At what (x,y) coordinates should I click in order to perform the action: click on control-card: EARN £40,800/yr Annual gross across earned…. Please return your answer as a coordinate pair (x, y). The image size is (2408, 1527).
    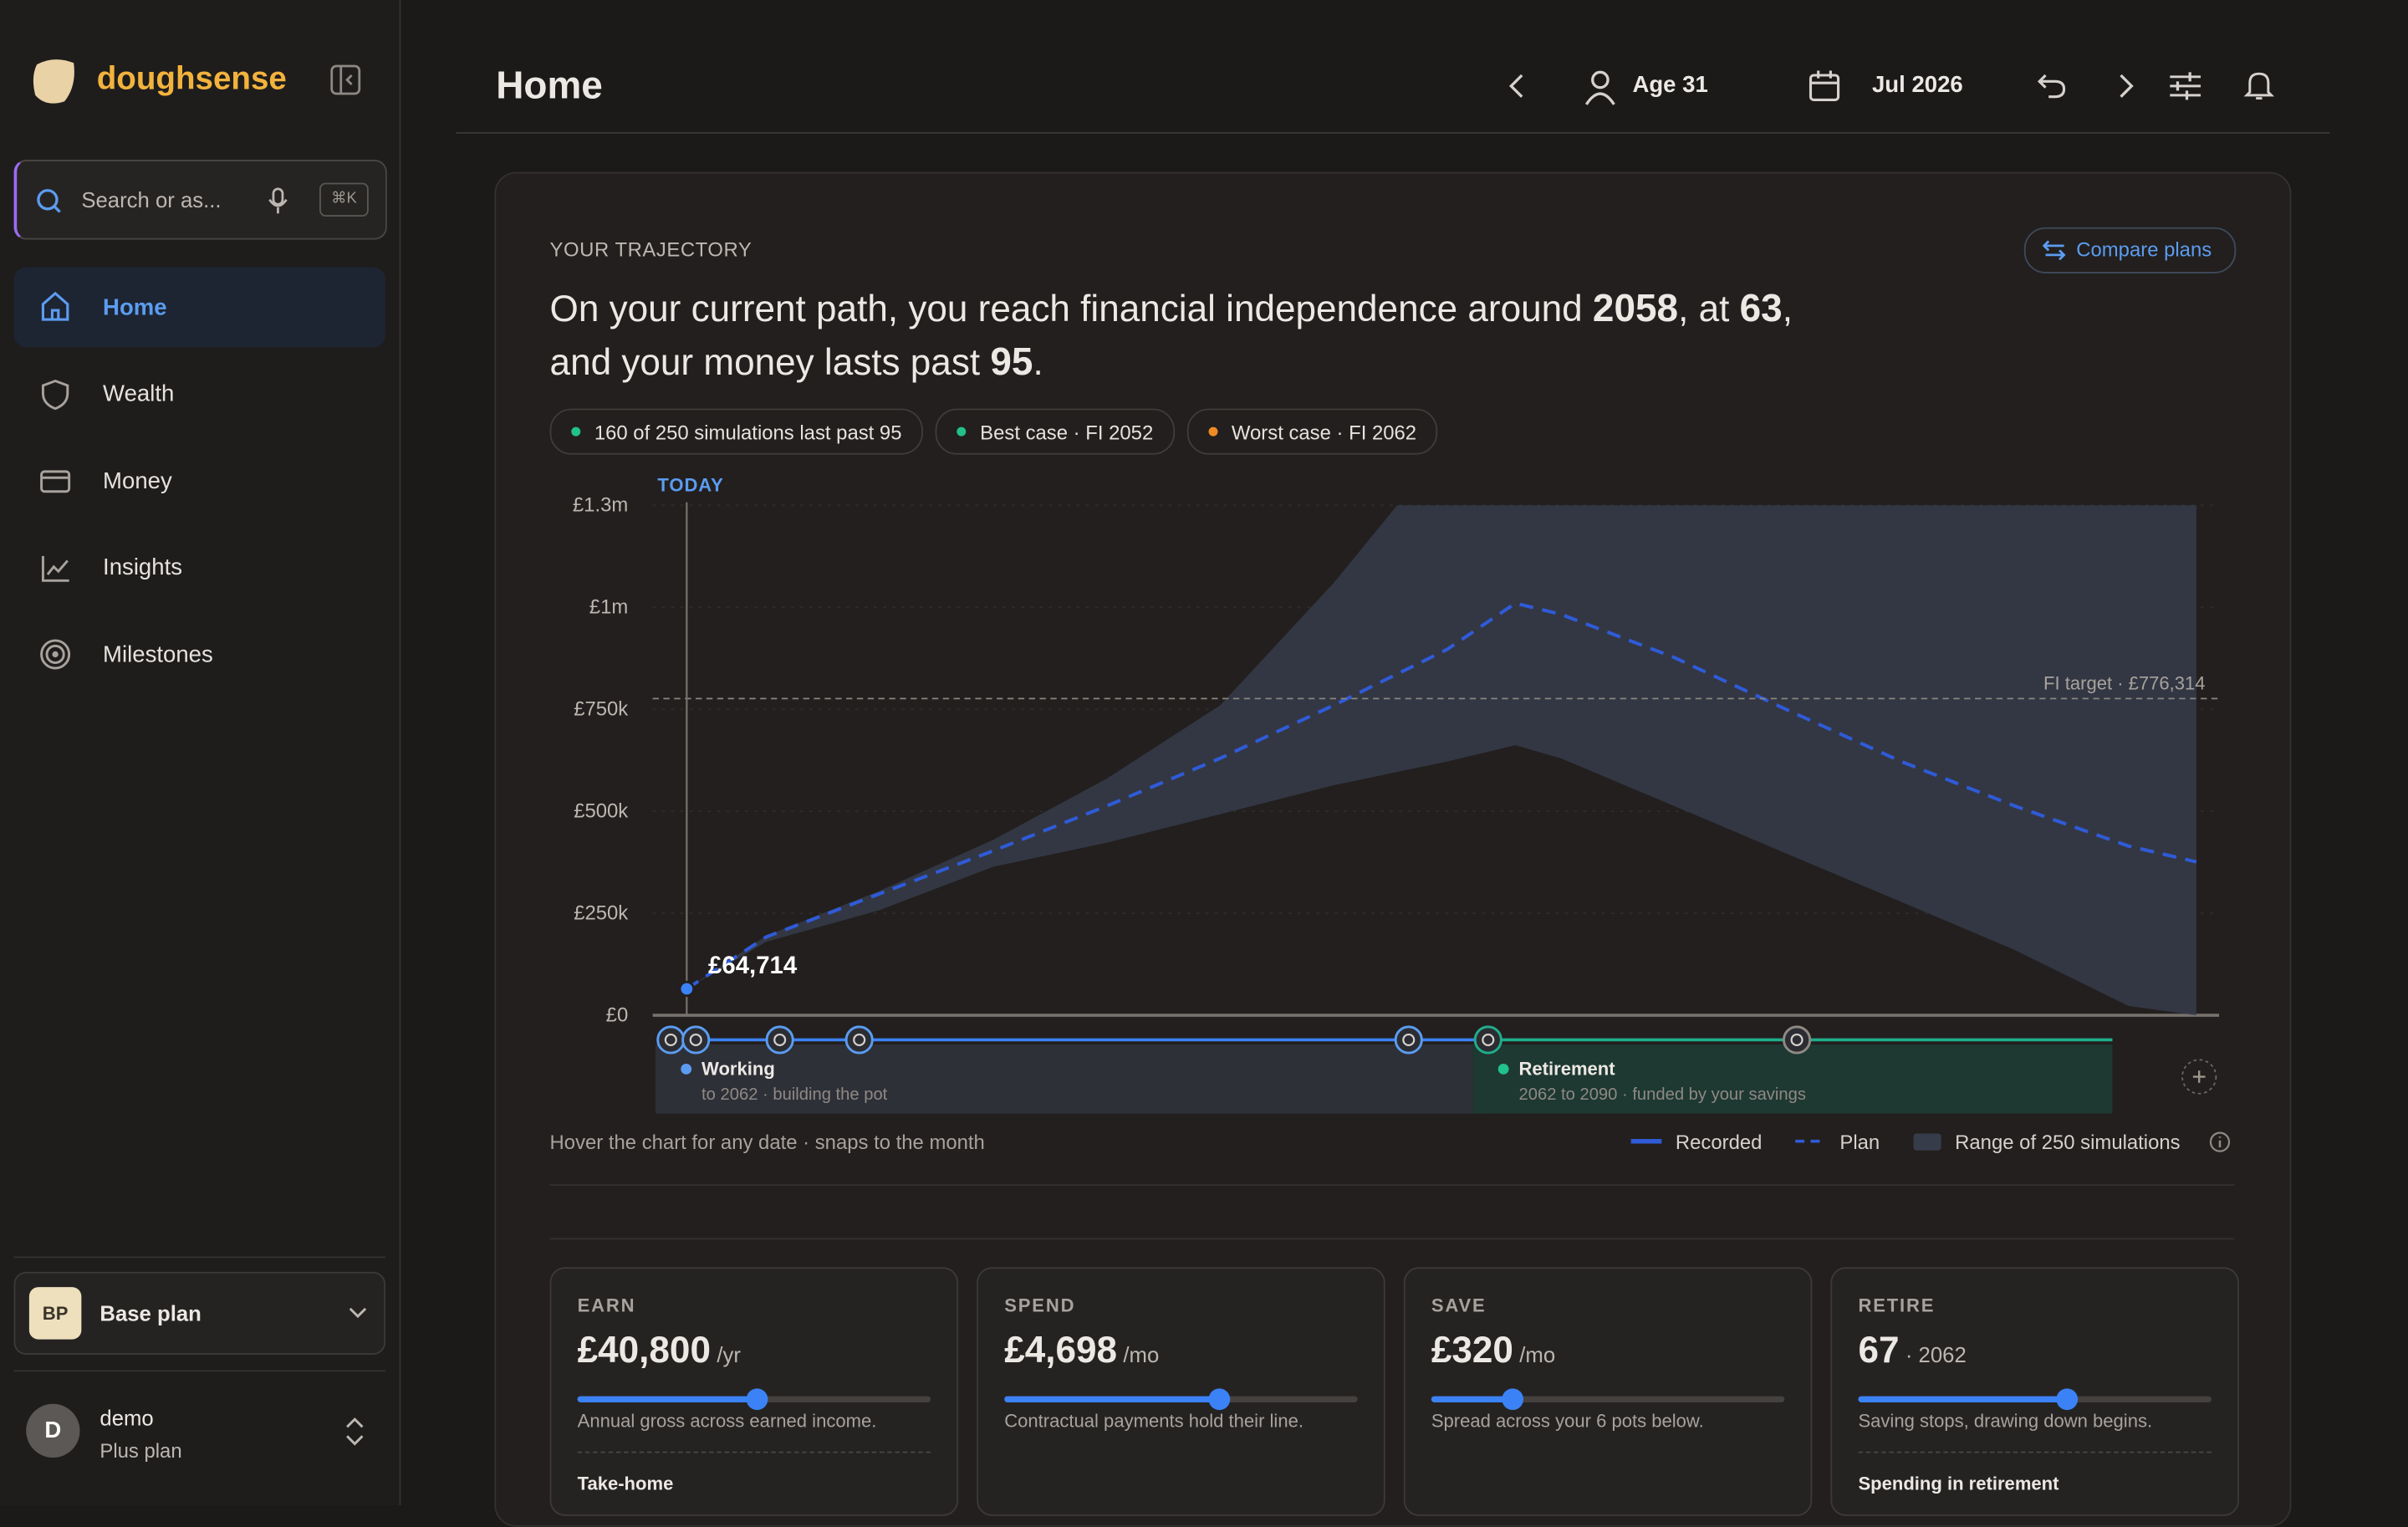
    Looking at the image, I should click on (754, 1391).